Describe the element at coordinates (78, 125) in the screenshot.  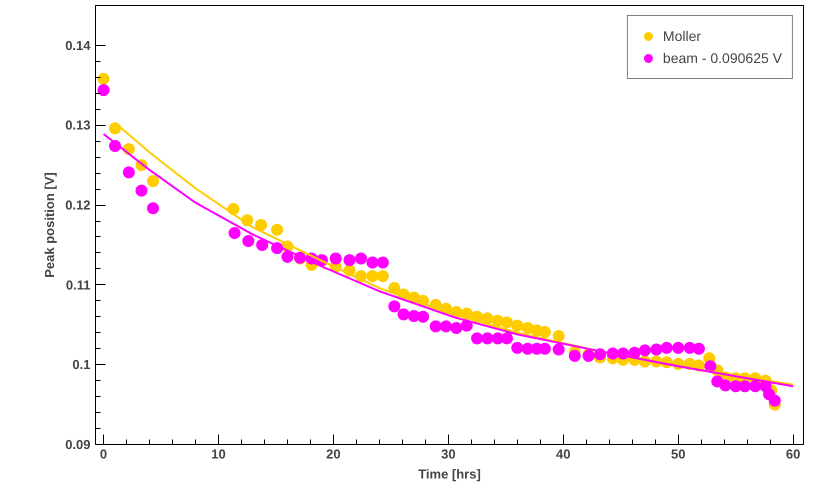
I see `y-tick-label: 0.13` at that location.